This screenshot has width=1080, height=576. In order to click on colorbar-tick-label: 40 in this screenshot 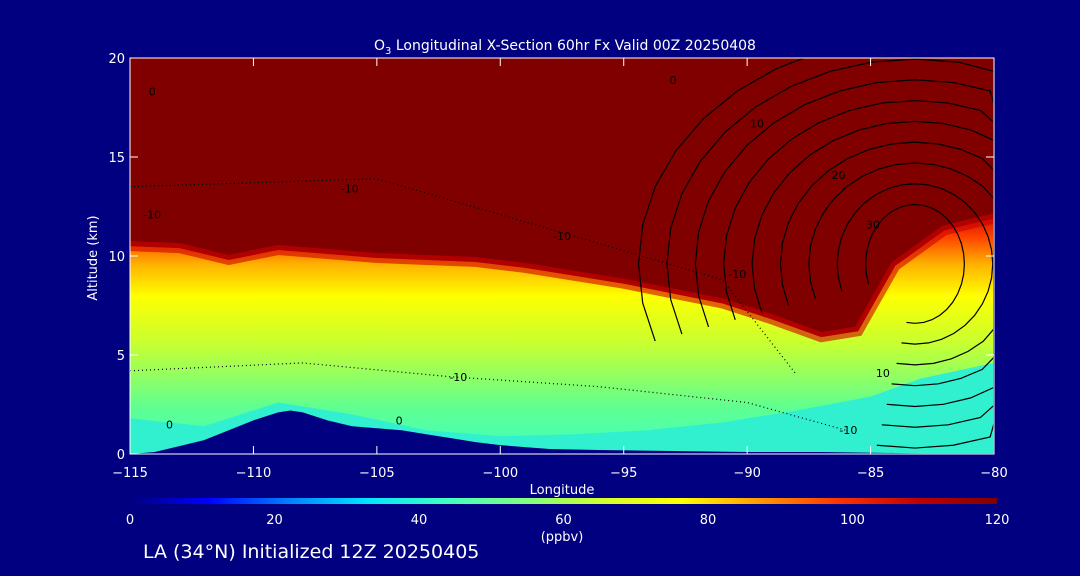, I will do `click(419, 520)`.